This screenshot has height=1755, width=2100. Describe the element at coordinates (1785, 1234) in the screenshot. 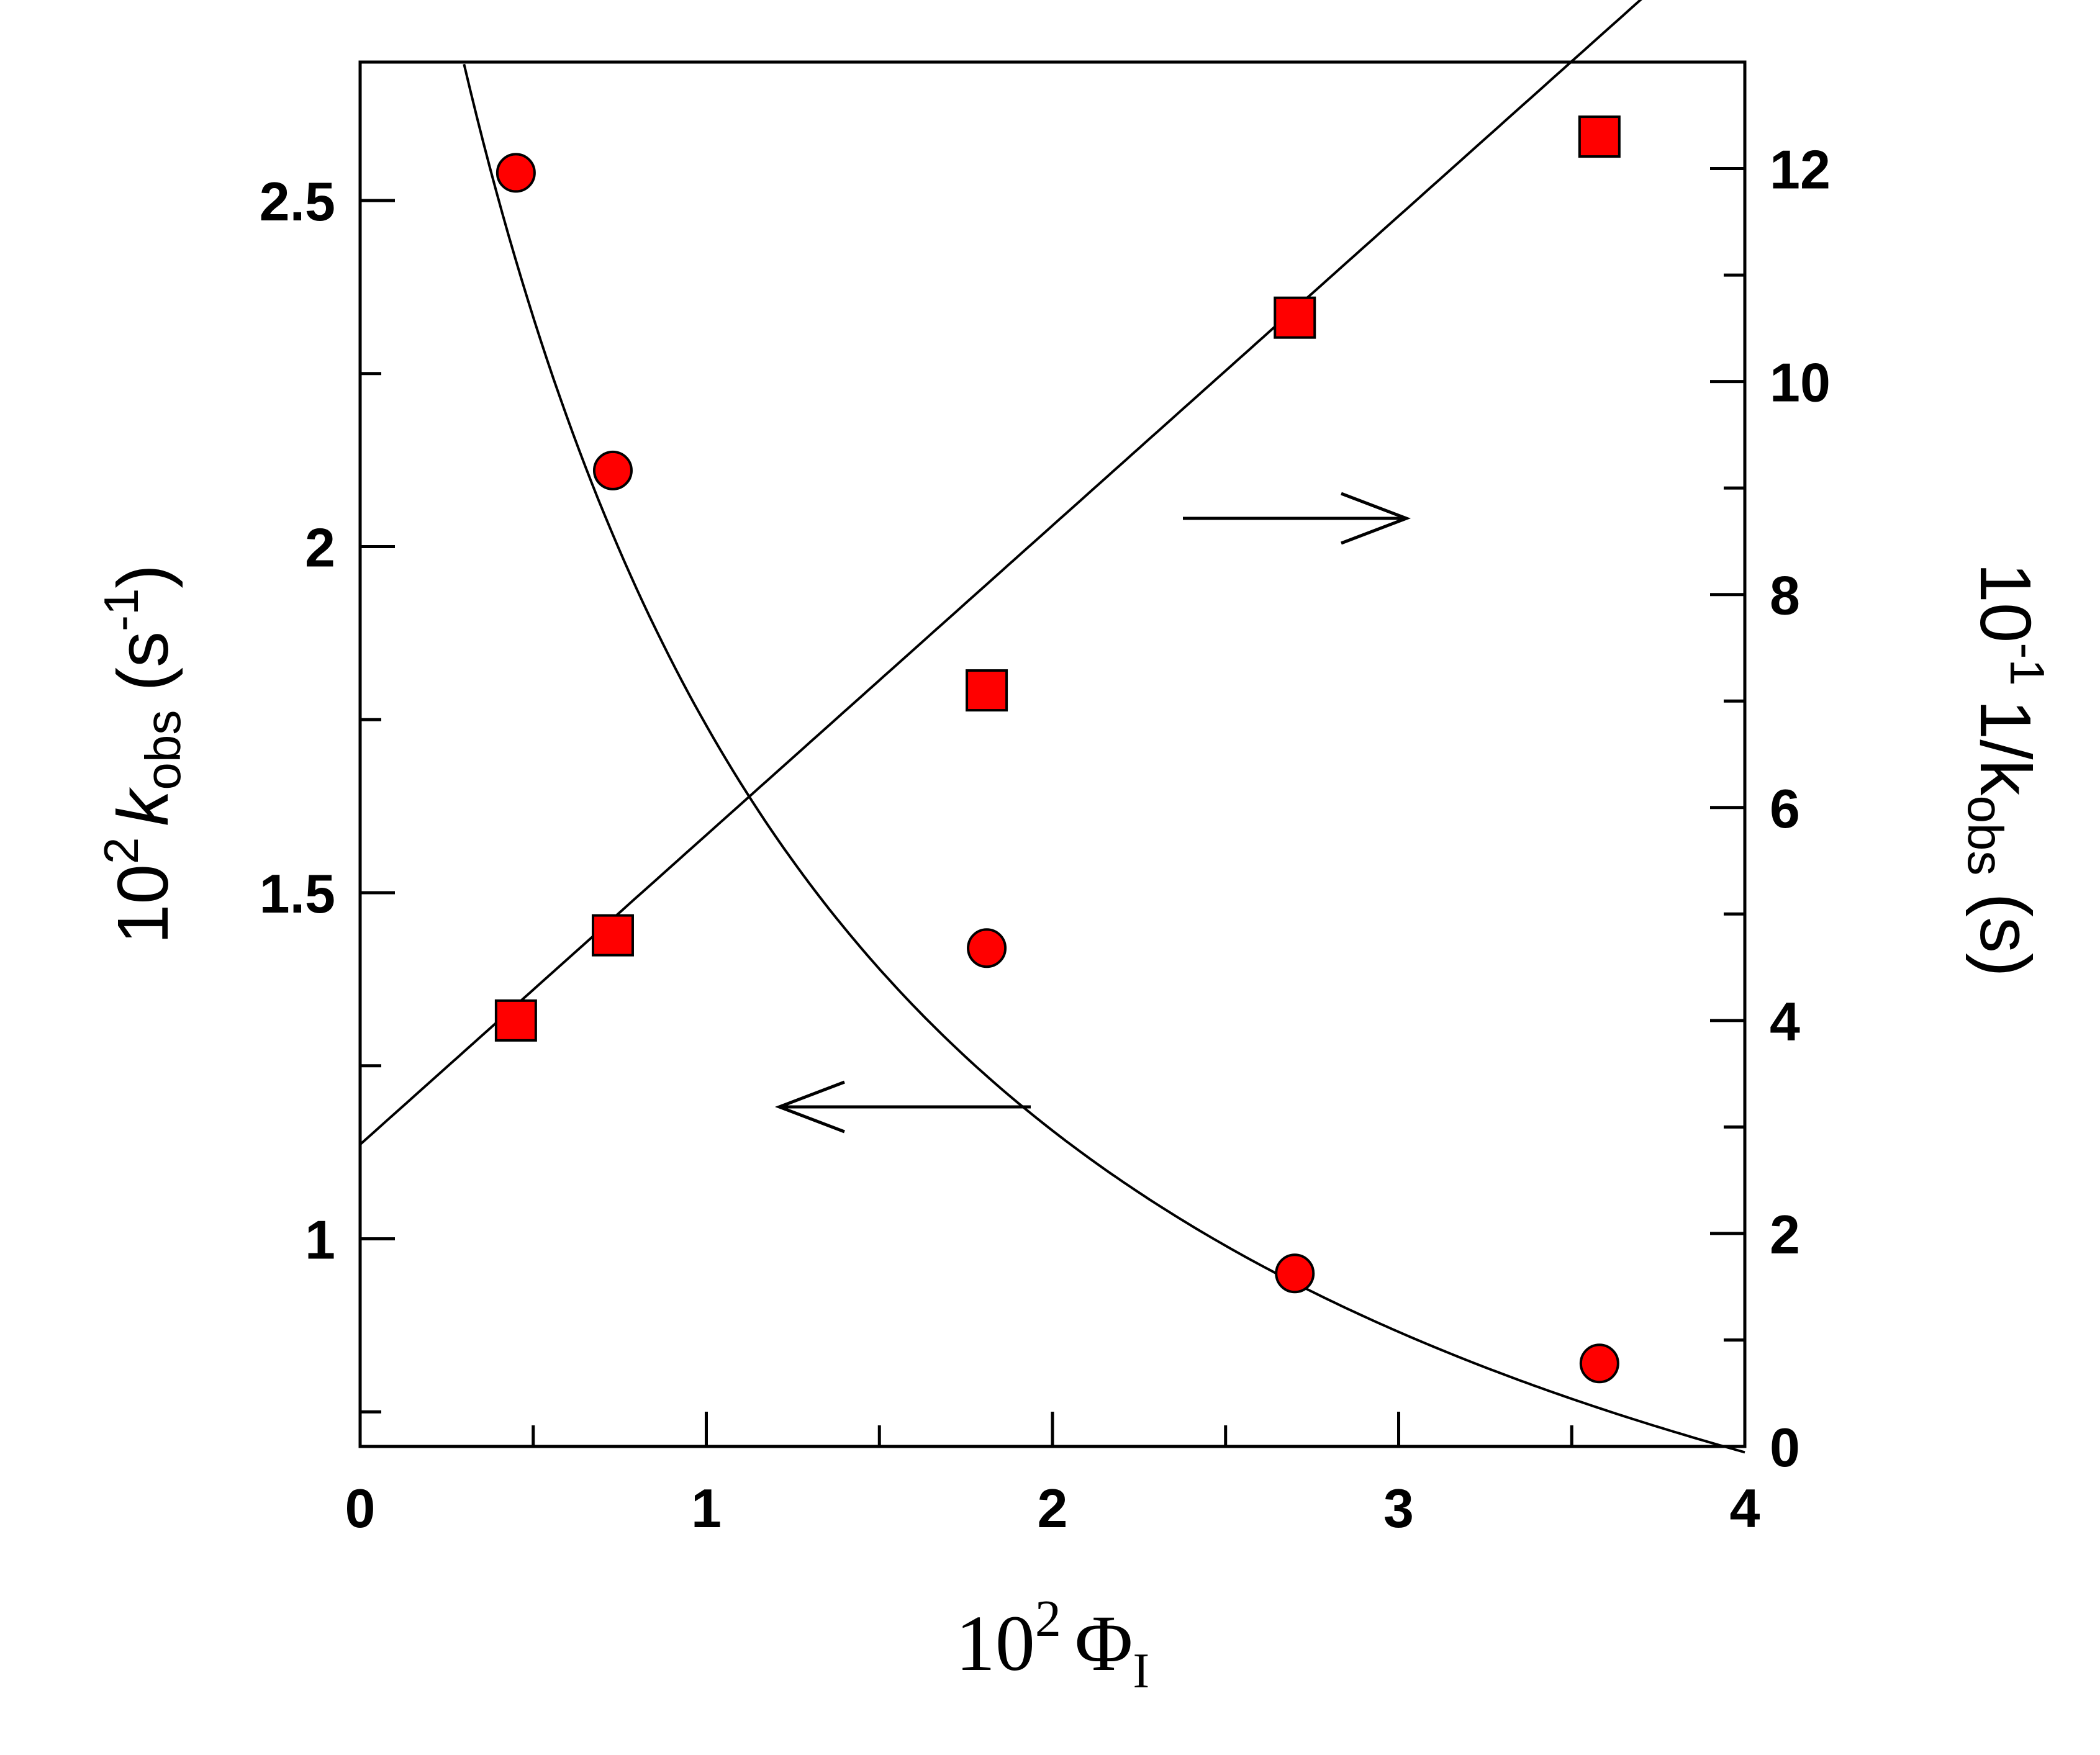

I see `y-right-tick-label: 2` at that location.